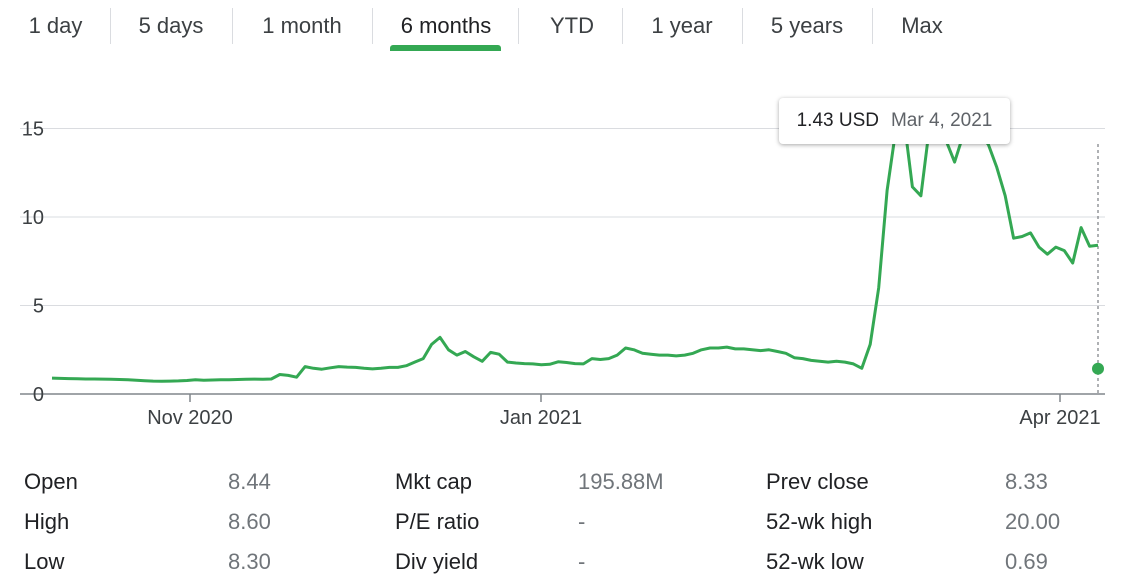  Describe the element at coordinates (446, 25) in the screenshot. I see `tab-6-months: 6 months` at that location.